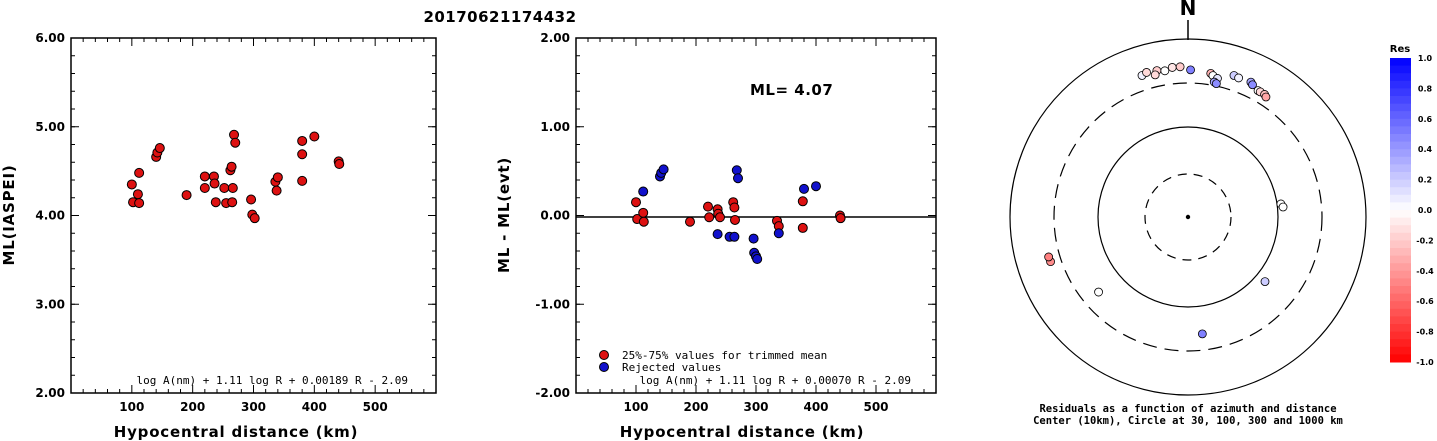 The width and height of the screenshot is (1437, 441). What do you see at coordinates (500, 17) in the screenshot?
I see `chart-title: 20170621174432` at bounding box center [500, 17].